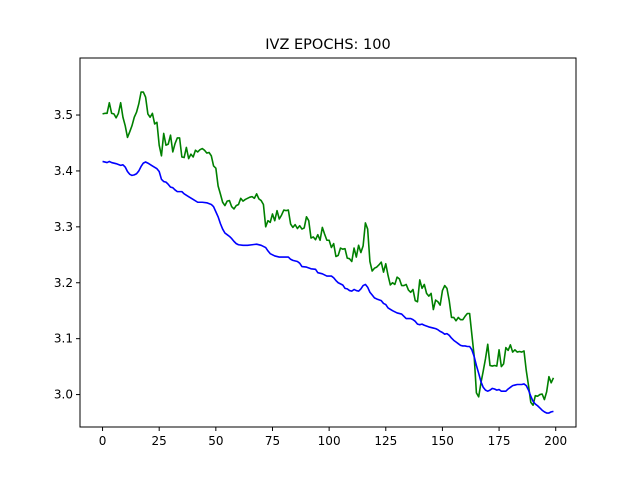  Describe the element at coordinates (215, 441) in the screenshot. I see `x-tick-label: 50` at that location.